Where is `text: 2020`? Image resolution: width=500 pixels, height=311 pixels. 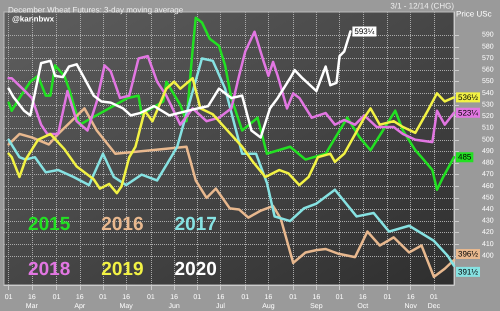
text: 2020 is located at coordinates (195, 269).